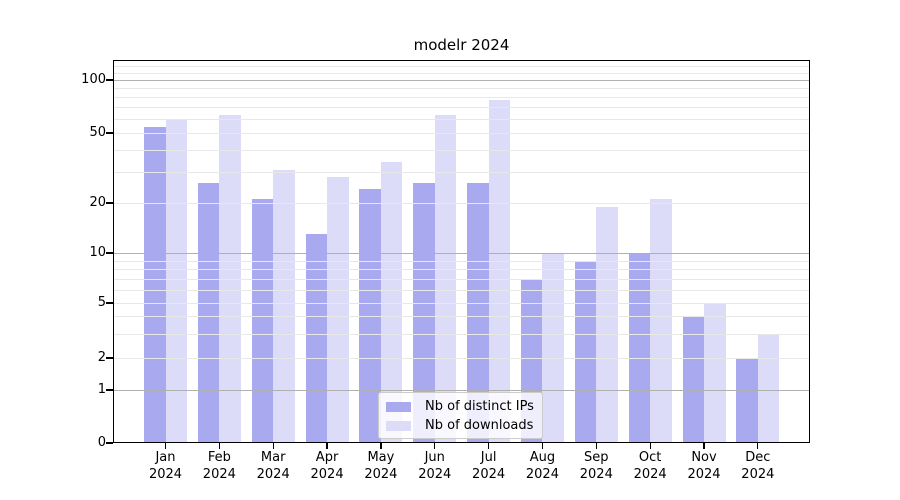  Describe the element at coordinates (97, 132) in the screenshot. I see `y-tick-label-50: 50` at that location.